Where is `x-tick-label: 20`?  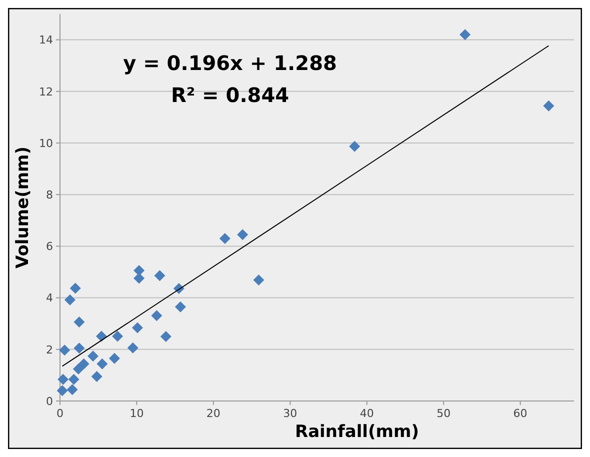
x-tick-label: 20 is located at coordinates (213, 413).